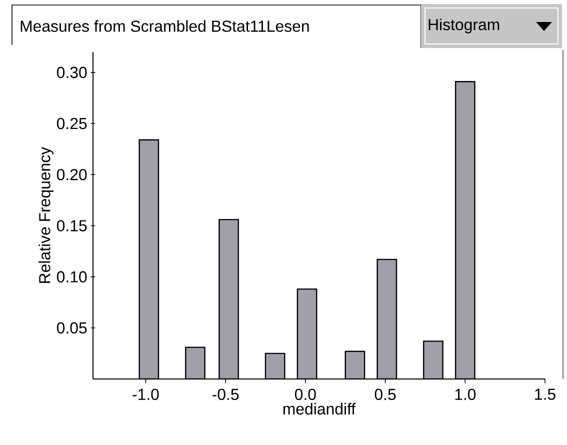 The image size is (567, 445). What do you see at coordinates (225, 394) in the screenshot?
I see `x-tick-label: -0.5` at bounding box center [225, 394].